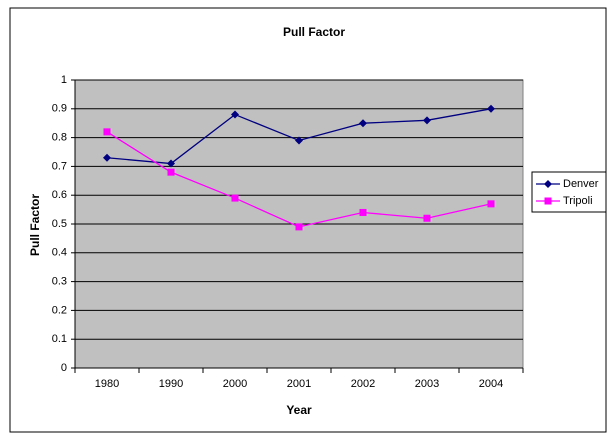 This screenshot has height=440, width=612. I want to click on y-tick-label: 0.1, so click(59, 339).